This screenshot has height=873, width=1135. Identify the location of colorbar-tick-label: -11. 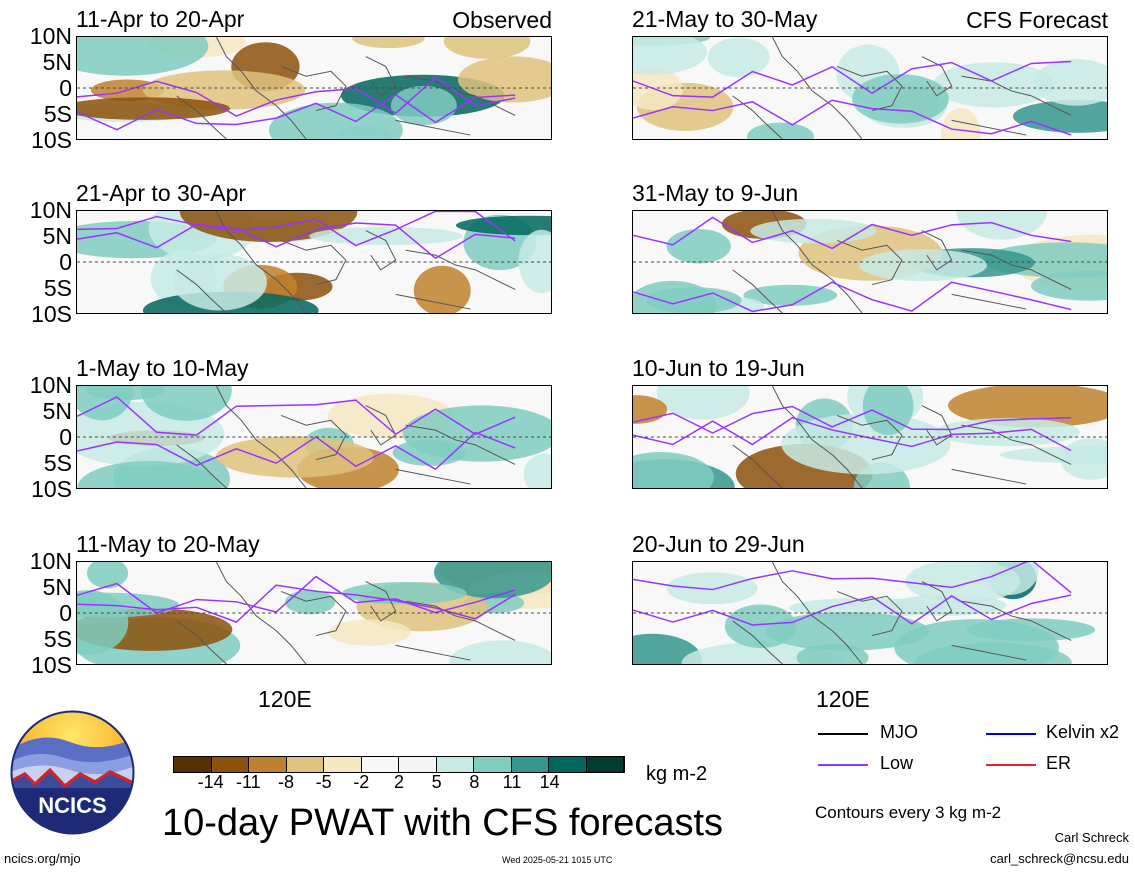
(248, 782).